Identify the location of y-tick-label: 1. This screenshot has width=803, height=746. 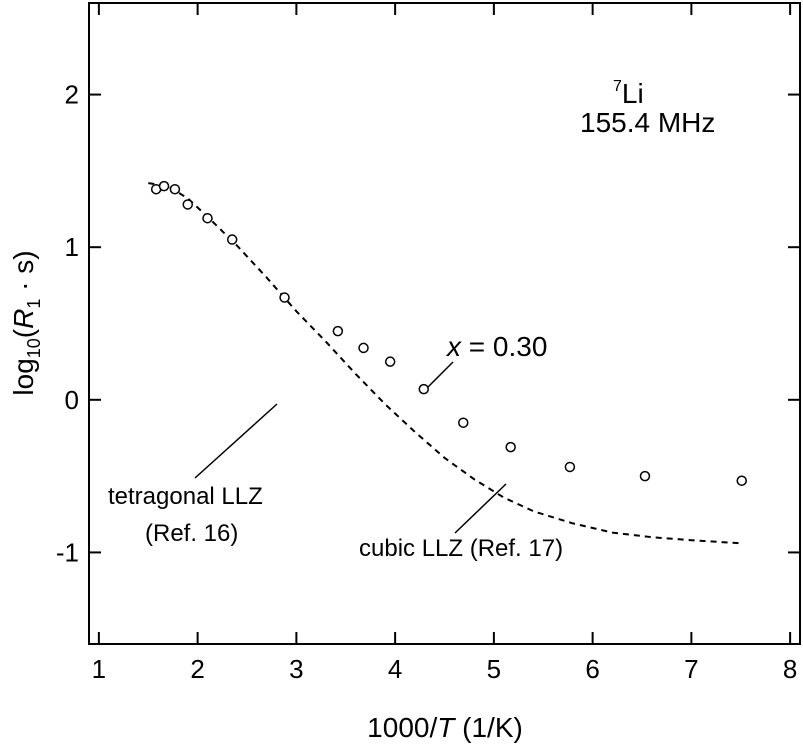
(72, 247).